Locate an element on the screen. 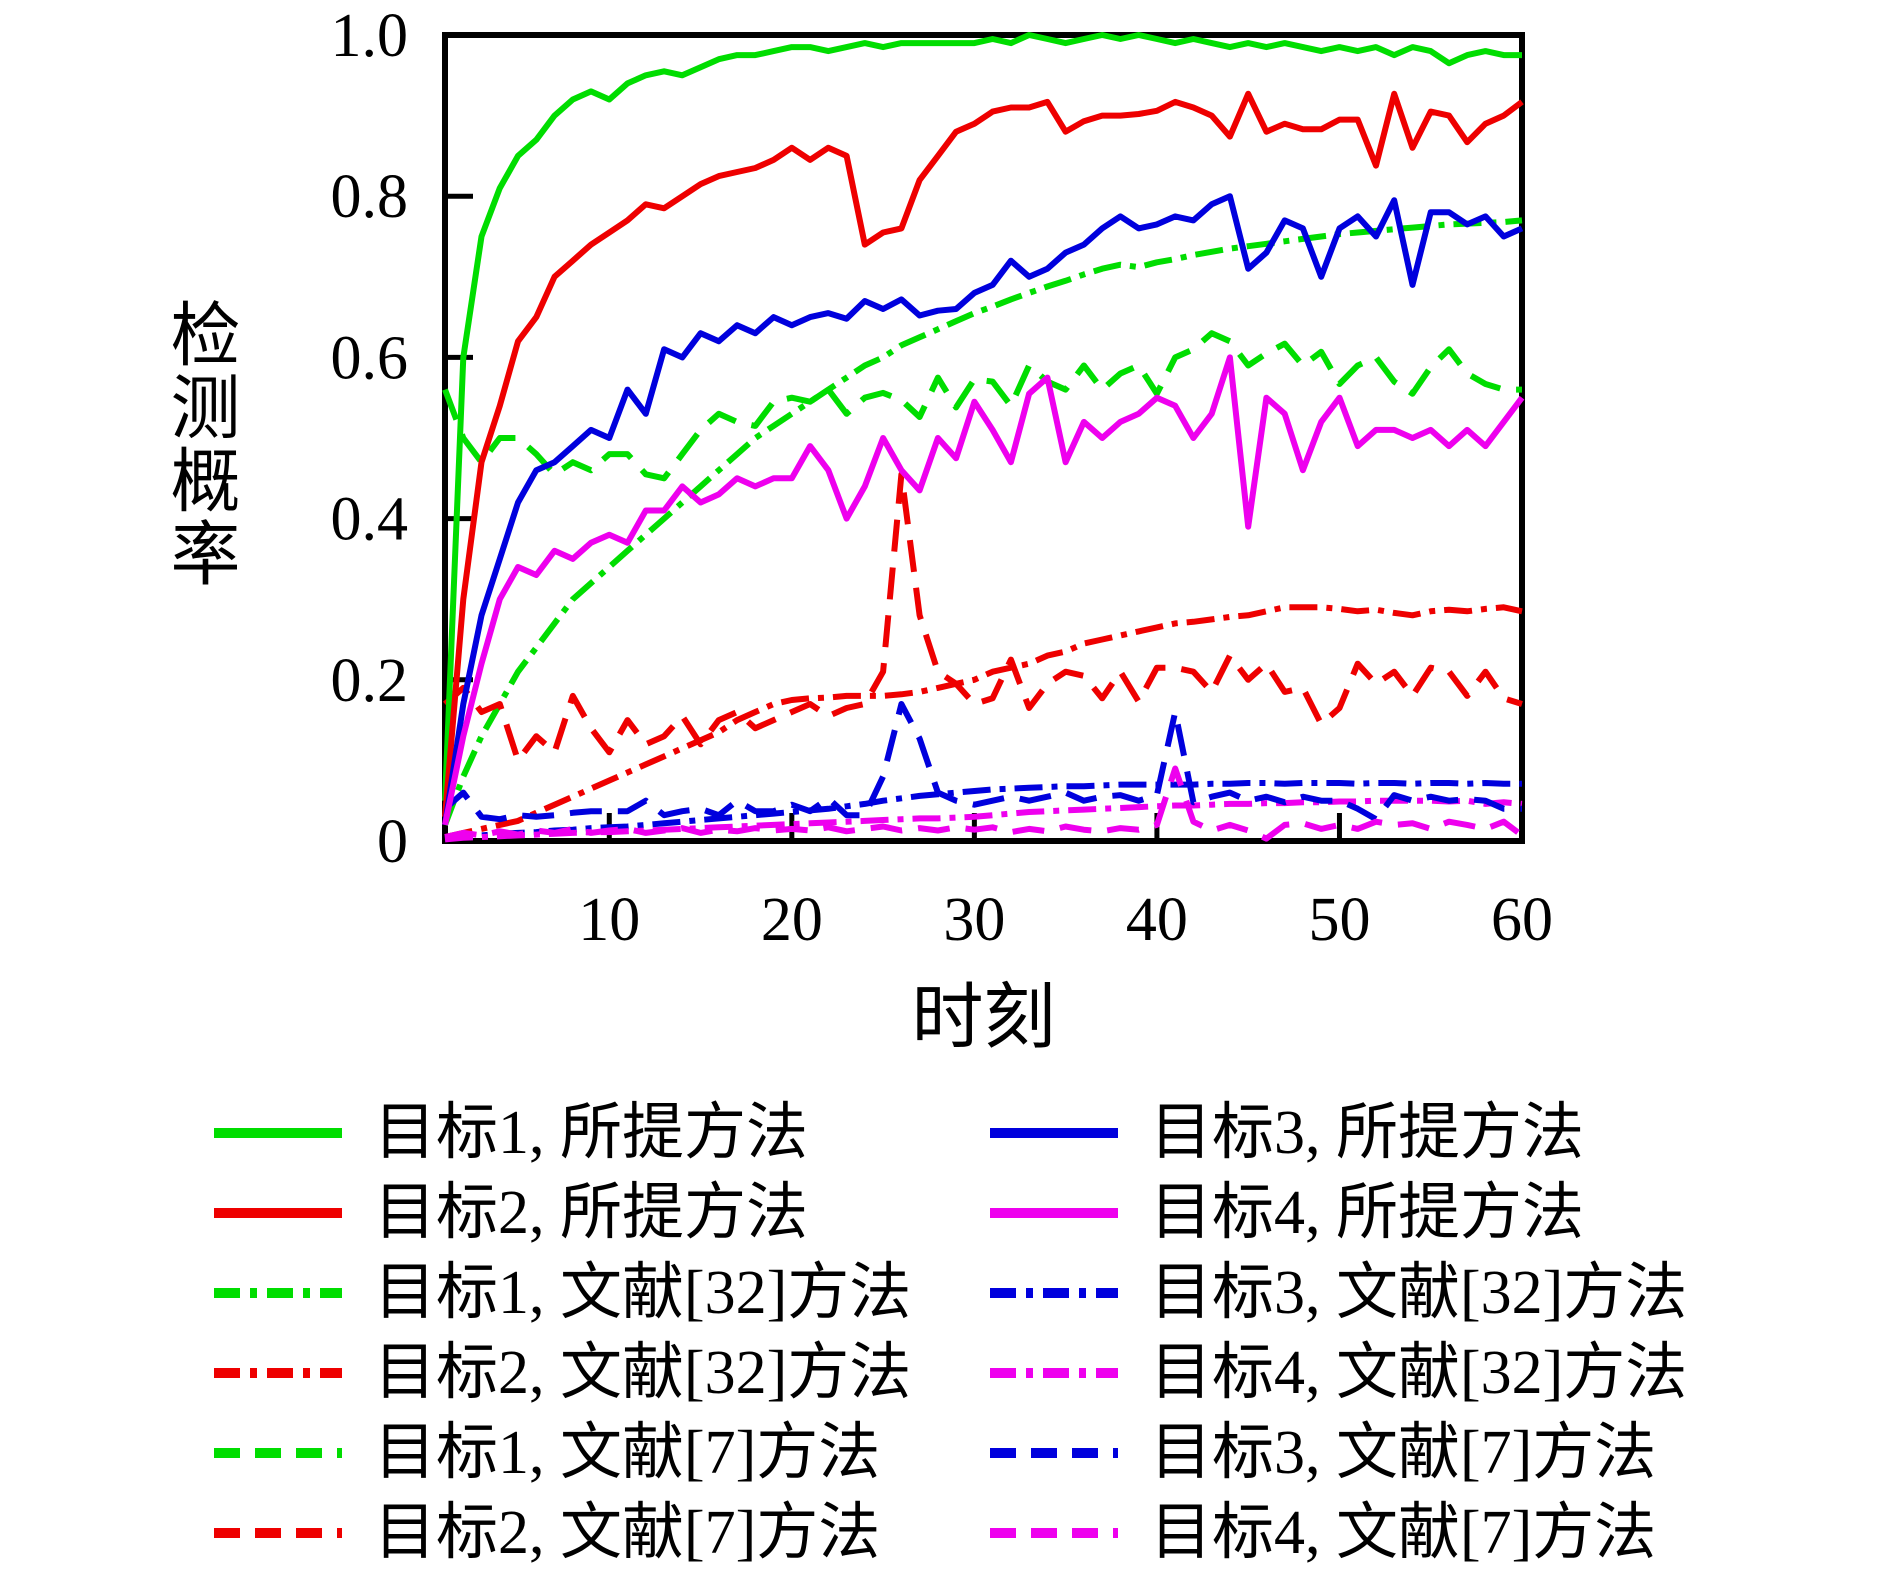  y-tick-label: 0.4 is located at coordinates (370, 520).